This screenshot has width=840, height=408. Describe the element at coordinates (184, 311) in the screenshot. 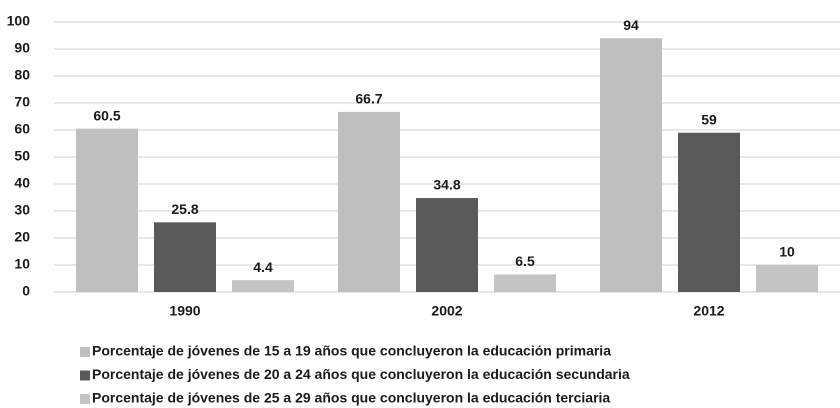

I see `x-tick-label: 1990` at that location.